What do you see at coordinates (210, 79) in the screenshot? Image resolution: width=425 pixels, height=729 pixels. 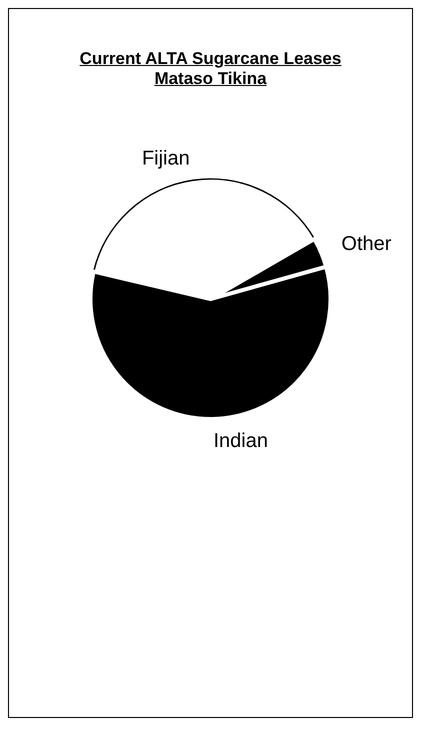 I see `chart-subtitle: Mataso Tikina` at bounding box center [210, 79].